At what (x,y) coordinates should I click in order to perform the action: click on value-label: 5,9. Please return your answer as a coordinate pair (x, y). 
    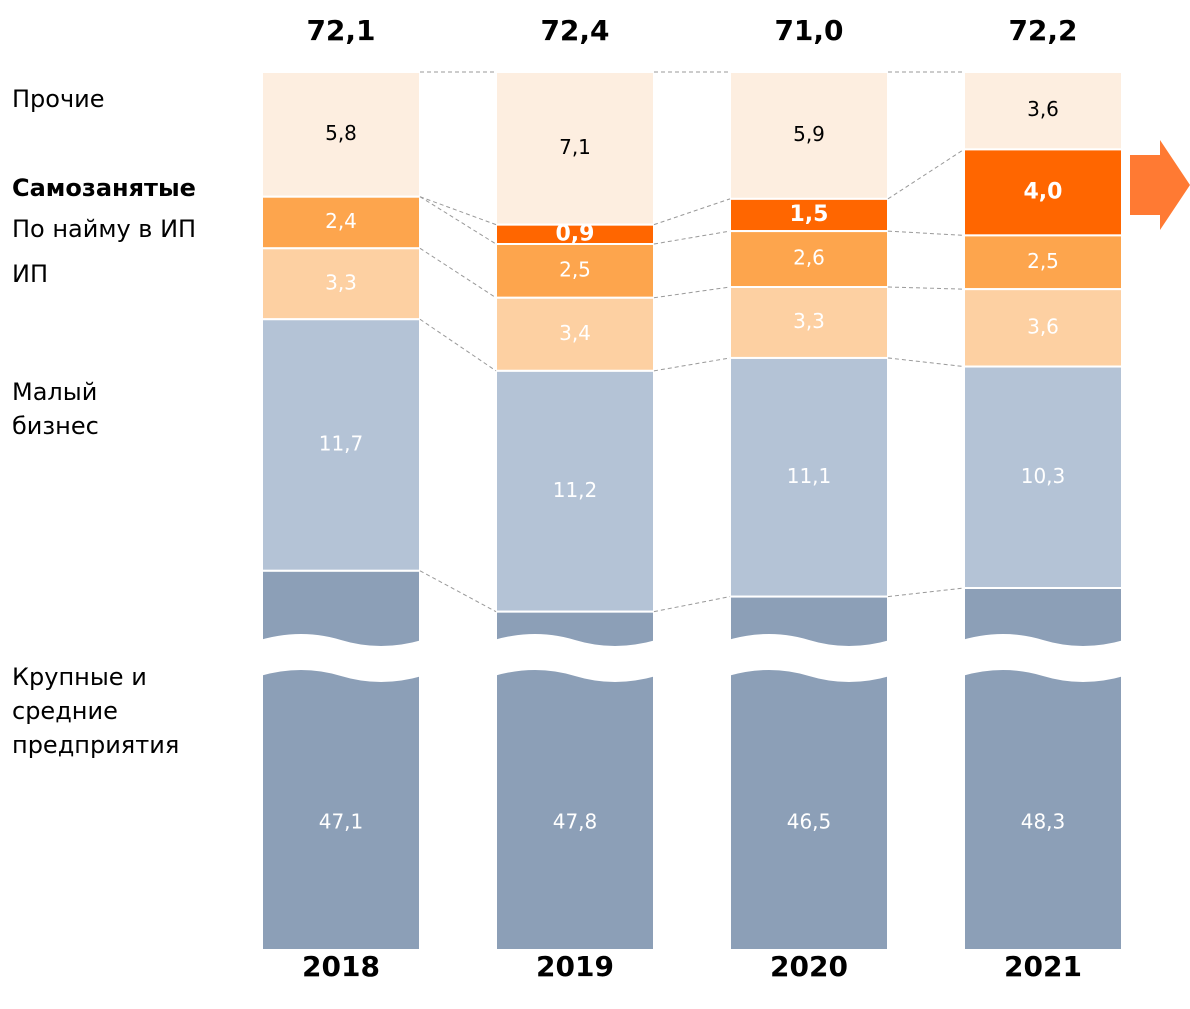
    Looking at the image, I should click on (809, 134).